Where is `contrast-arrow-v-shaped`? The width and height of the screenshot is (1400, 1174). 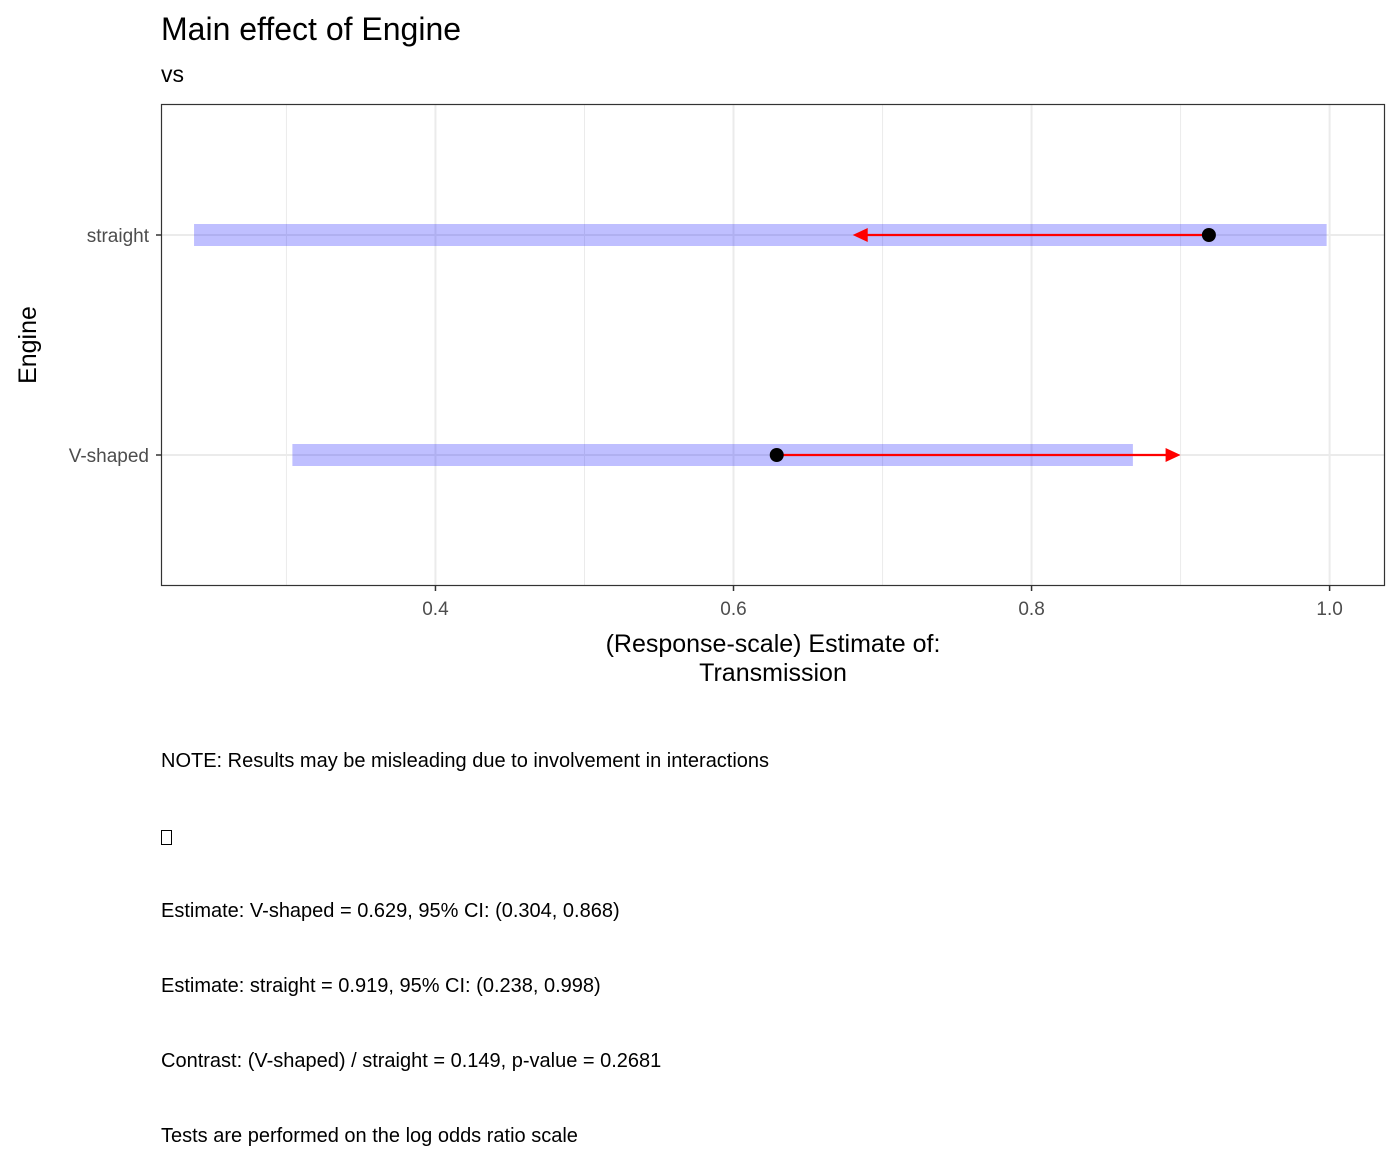 contrast-arrow-v-shaped is located at coordinates (978, 455).